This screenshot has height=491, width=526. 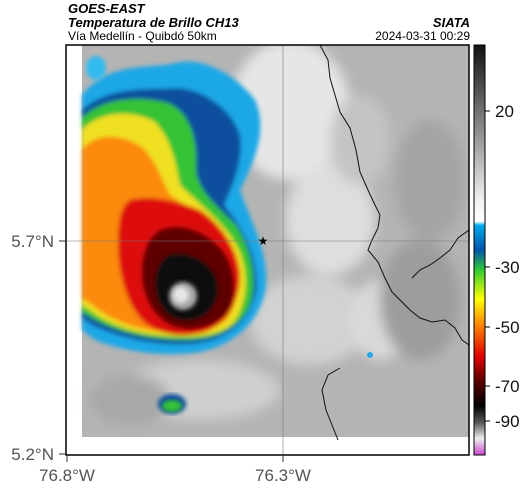 What do you see at coordinates (283, 475) in the screenshot?
I see `lon-tick-label: 76.3°W` at bounding box center [283, 475].